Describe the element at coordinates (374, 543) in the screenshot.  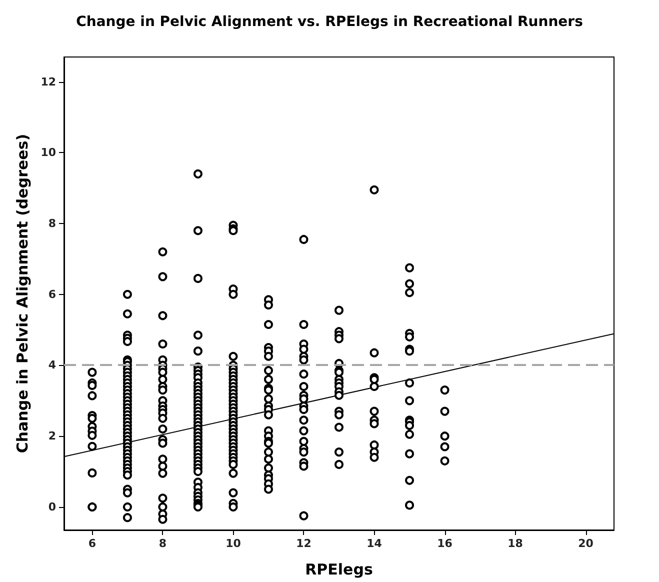
I see `x-tick-label: 14` at that location.